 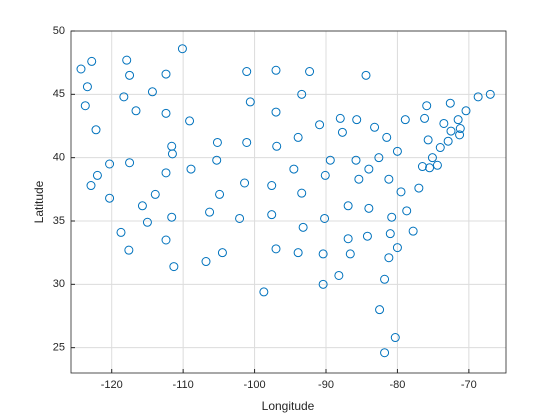 I want to click on x-tick-label: -90, so click(x=326, y=385).